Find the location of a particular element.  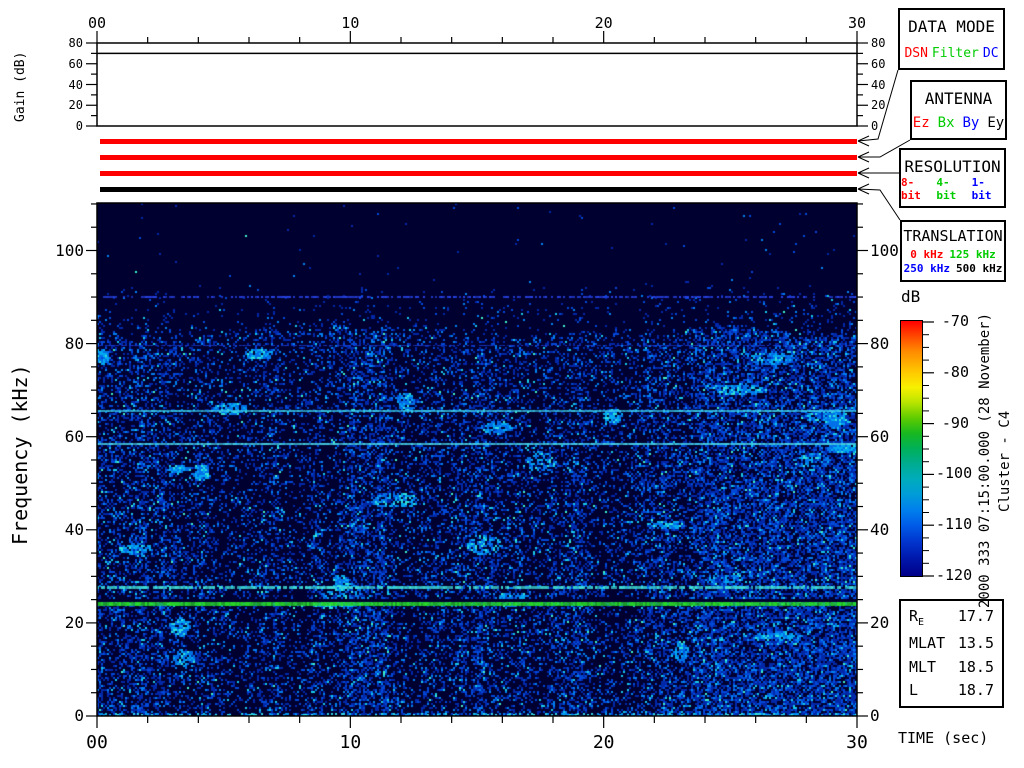

info-row-mlat: MLAT 13.5 is located at coordinates (951, 643).